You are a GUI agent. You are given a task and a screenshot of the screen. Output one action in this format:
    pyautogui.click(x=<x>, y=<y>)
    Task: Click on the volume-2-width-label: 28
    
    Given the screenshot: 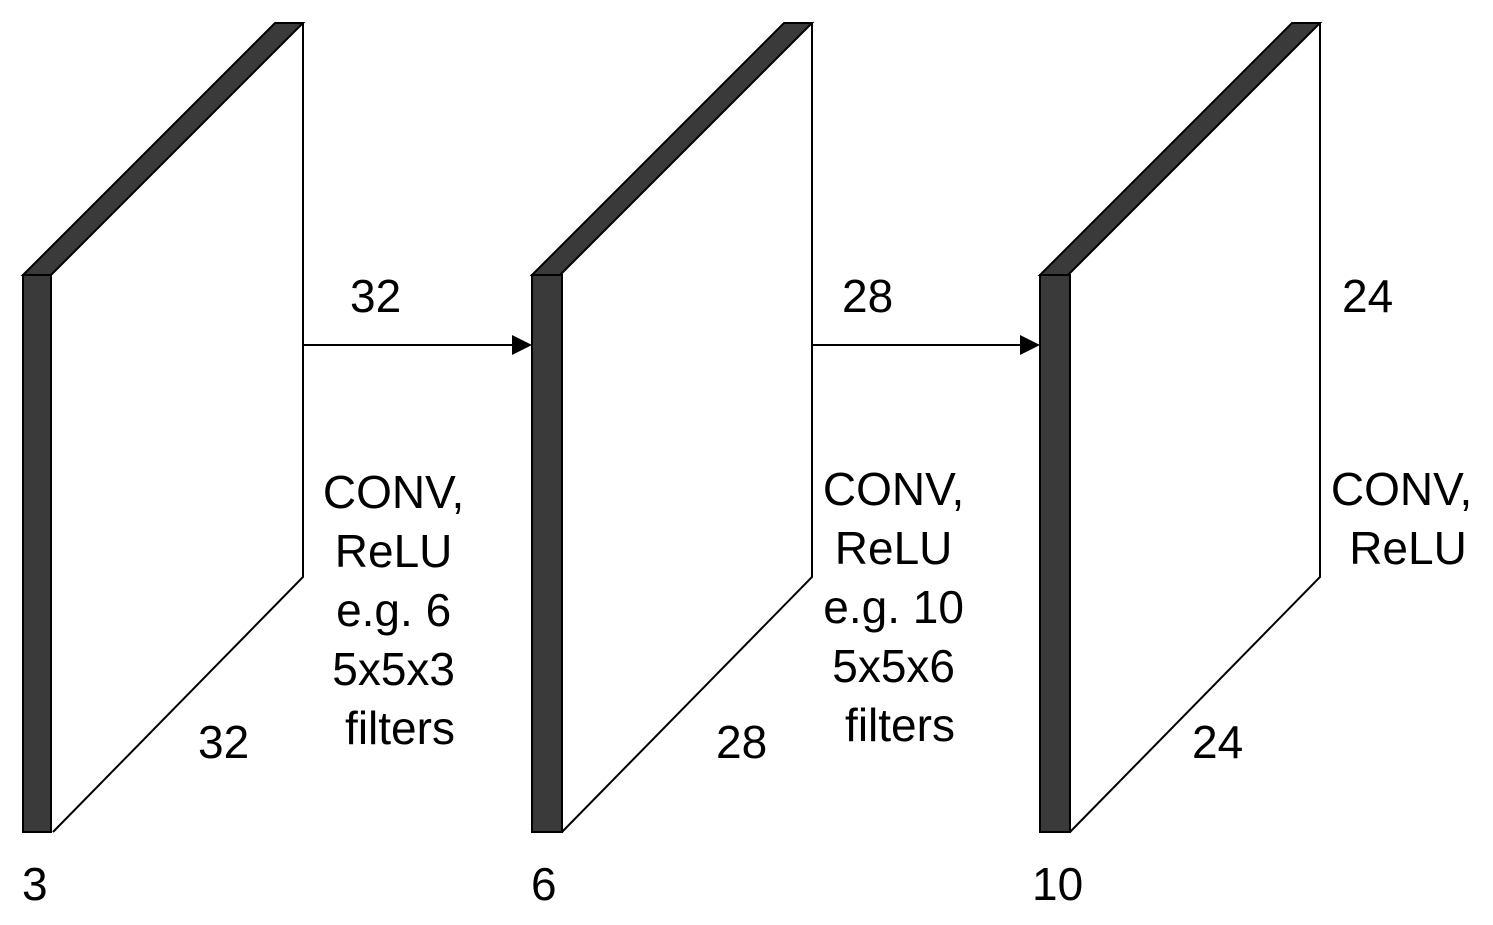 What is the action you would take?
    pyautogui.click(x=741, y=742)
    